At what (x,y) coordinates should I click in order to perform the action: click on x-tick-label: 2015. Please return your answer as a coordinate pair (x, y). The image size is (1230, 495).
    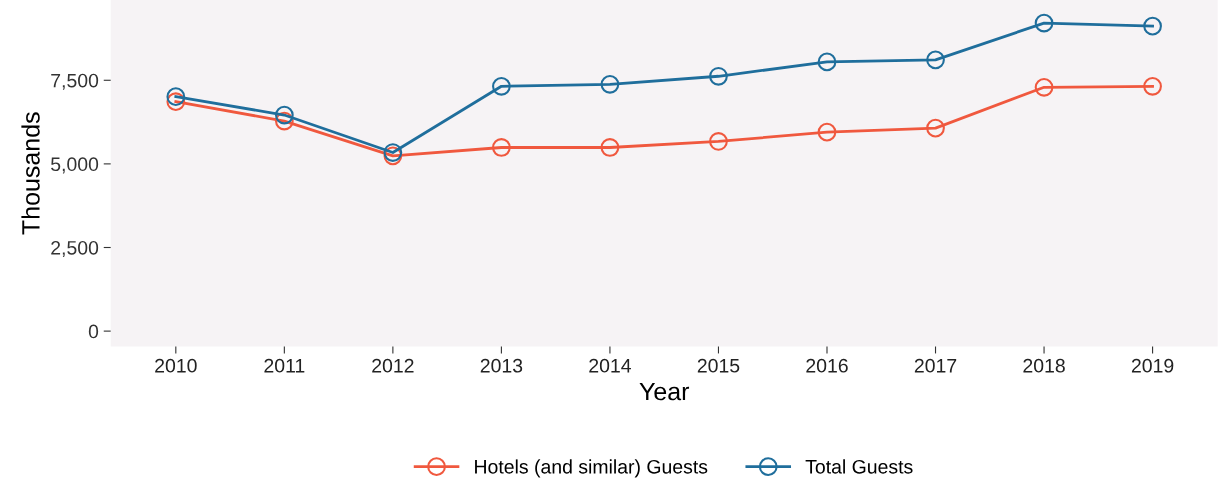
    Looking at the image, I should click on (718, 365).